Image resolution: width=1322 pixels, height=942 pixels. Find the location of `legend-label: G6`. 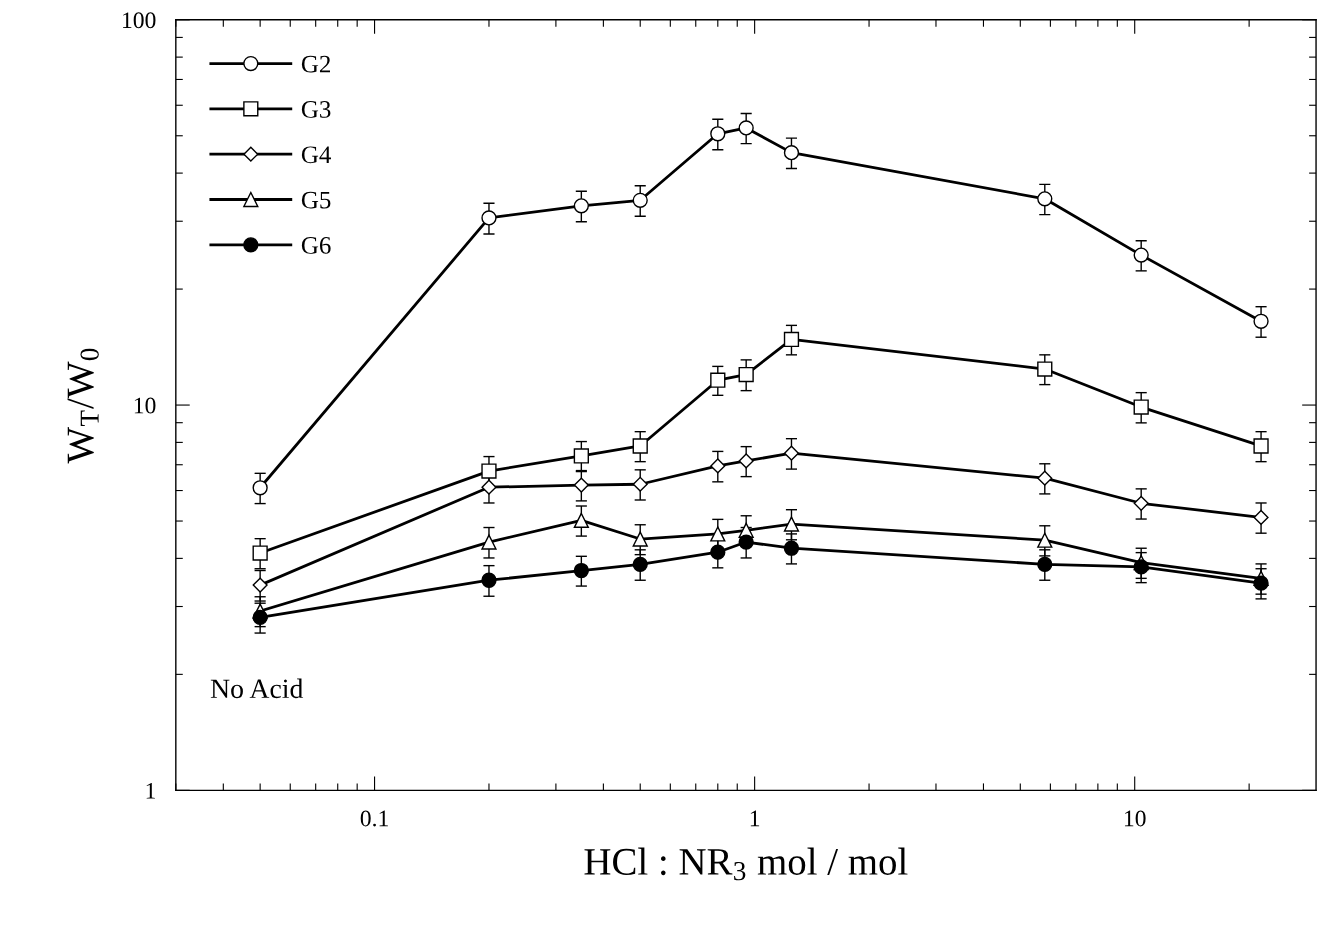

legend-label: G6 is located at coordinates (316, 245).